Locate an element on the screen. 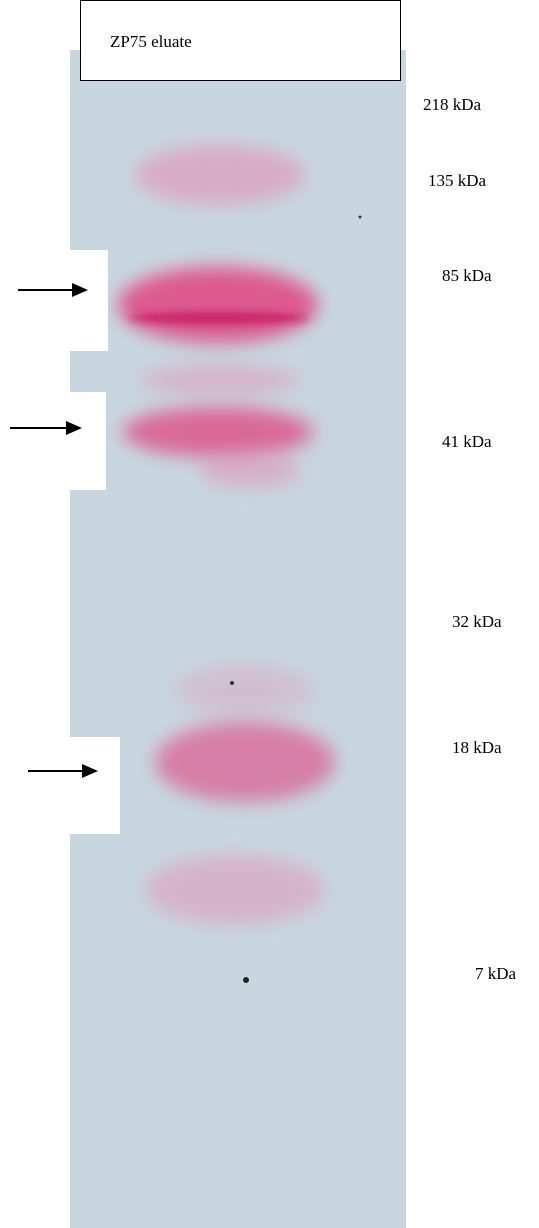 The image size is (539, 1228). marker-label: 218 kDa is located at coordinates (452, 104).